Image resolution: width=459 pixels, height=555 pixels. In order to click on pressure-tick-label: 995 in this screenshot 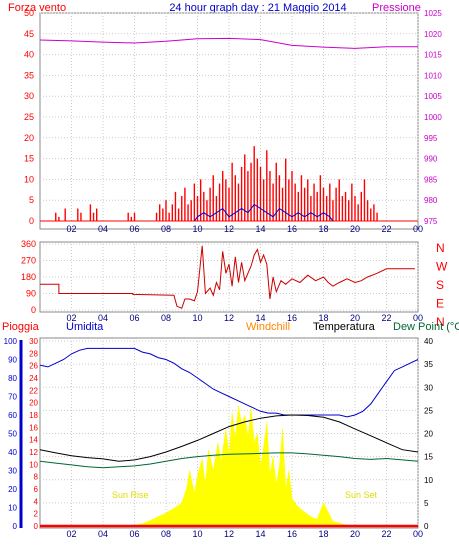, I will do `click(431, 138)`.